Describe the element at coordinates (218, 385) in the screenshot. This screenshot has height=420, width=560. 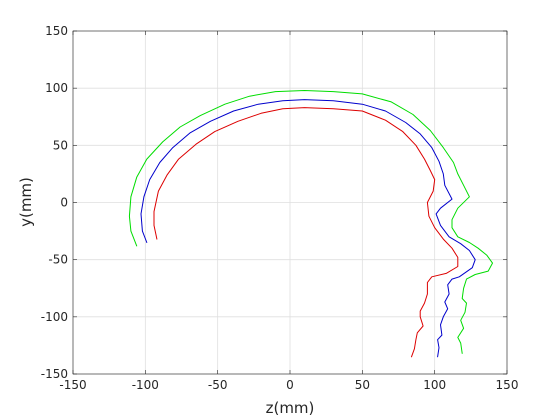
I see `x-tick-label: -50` at that location.